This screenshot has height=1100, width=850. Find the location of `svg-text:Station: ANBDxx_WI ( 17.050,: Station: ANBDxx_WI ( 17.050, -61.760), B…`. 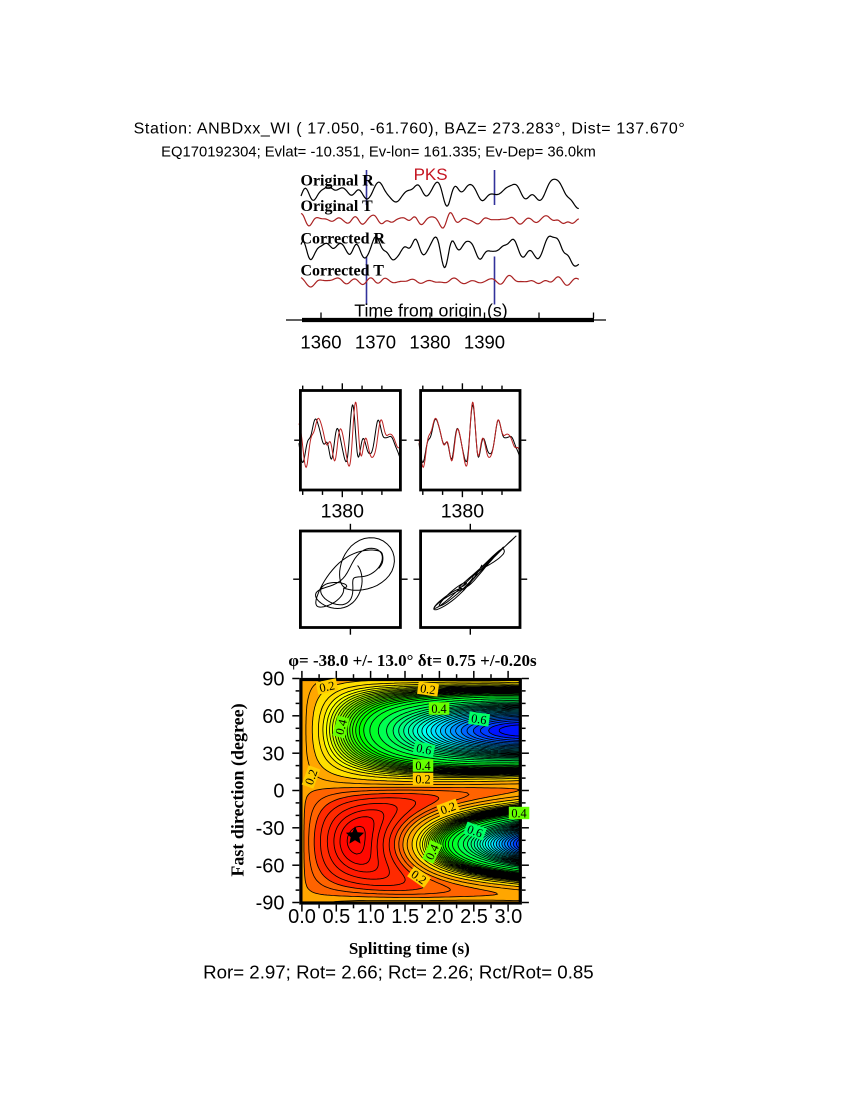

svg-text:Station: ANBDxx_WI ( 17.050,: Station: ANBDxx_WI ( 17.050, -61.760), B… is located at coordinates (410, 129).